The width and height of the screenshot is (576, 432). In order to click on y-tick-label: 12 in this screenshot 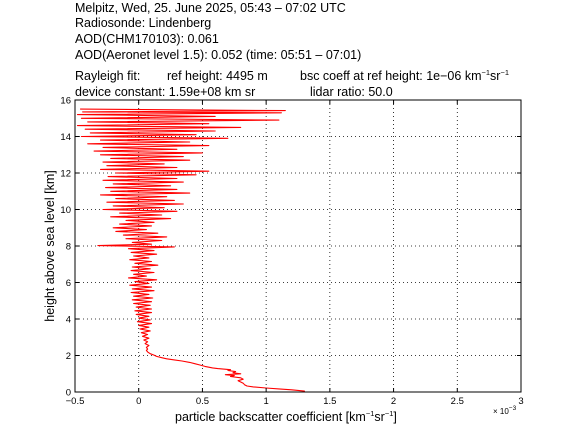, I will do `click(65, 174)`.